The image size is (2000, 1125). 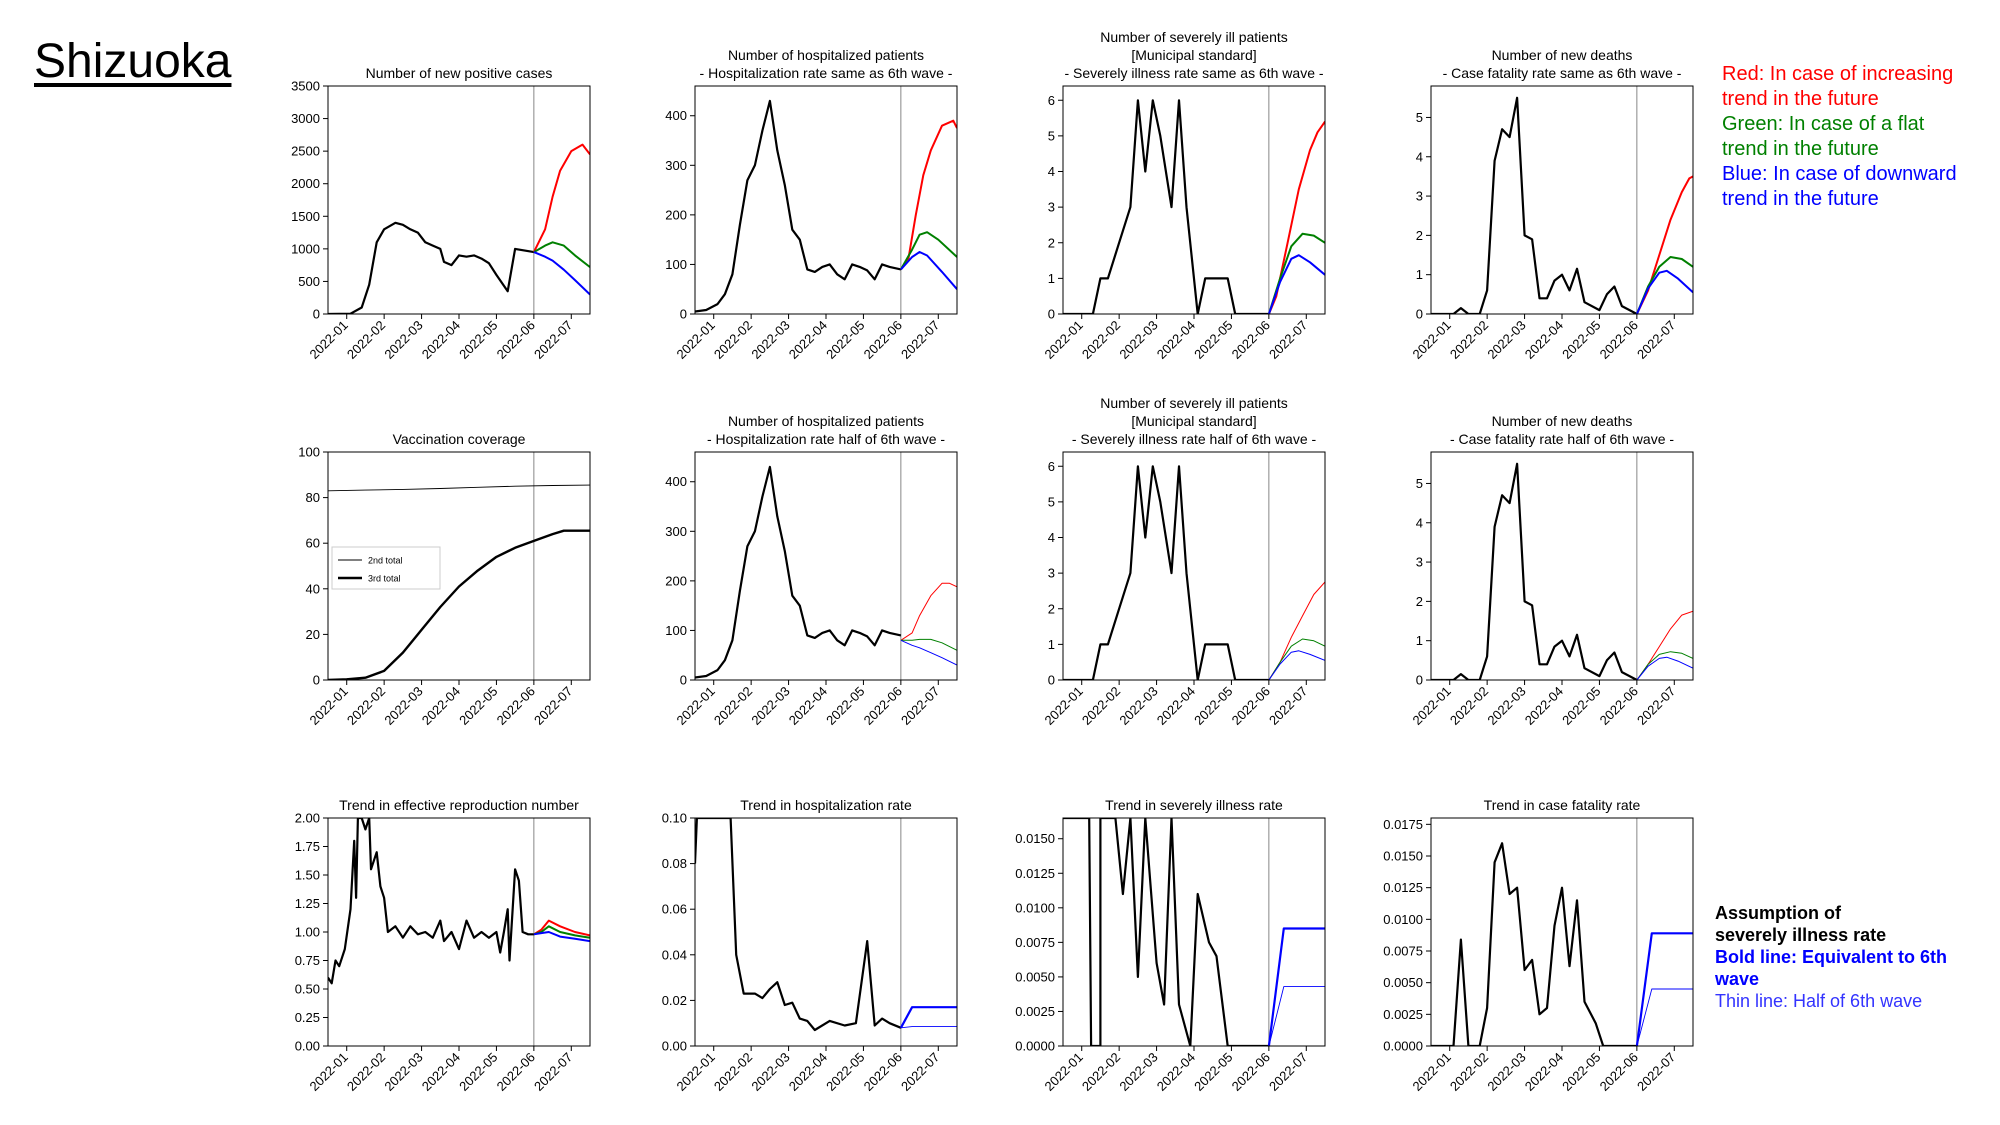 What do you see at coordinates (676, 115) in the screenshot?
I see `y-tick-label: 400` at bounding box center [676, 115].